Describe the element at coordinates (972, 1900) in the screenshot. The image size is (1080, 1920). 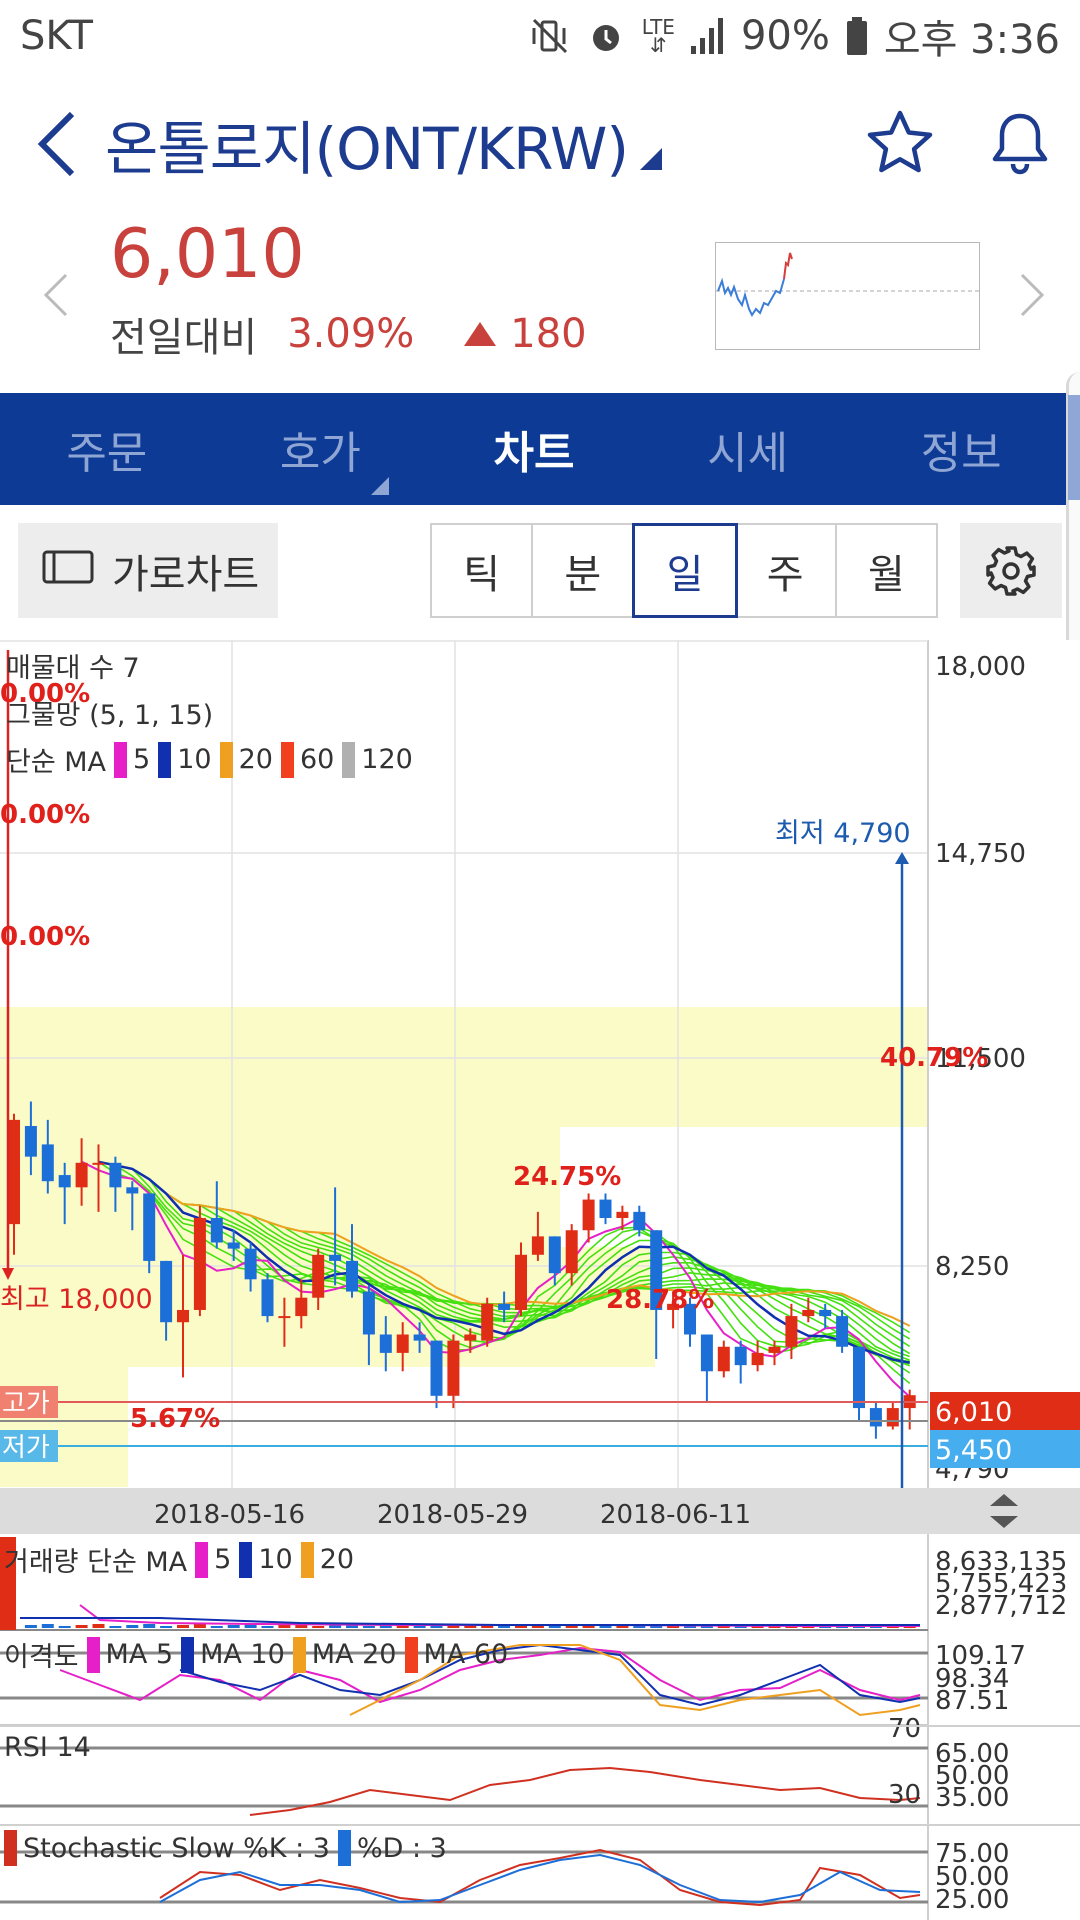
I see `stoch-tick-3: 25.00` at that location.